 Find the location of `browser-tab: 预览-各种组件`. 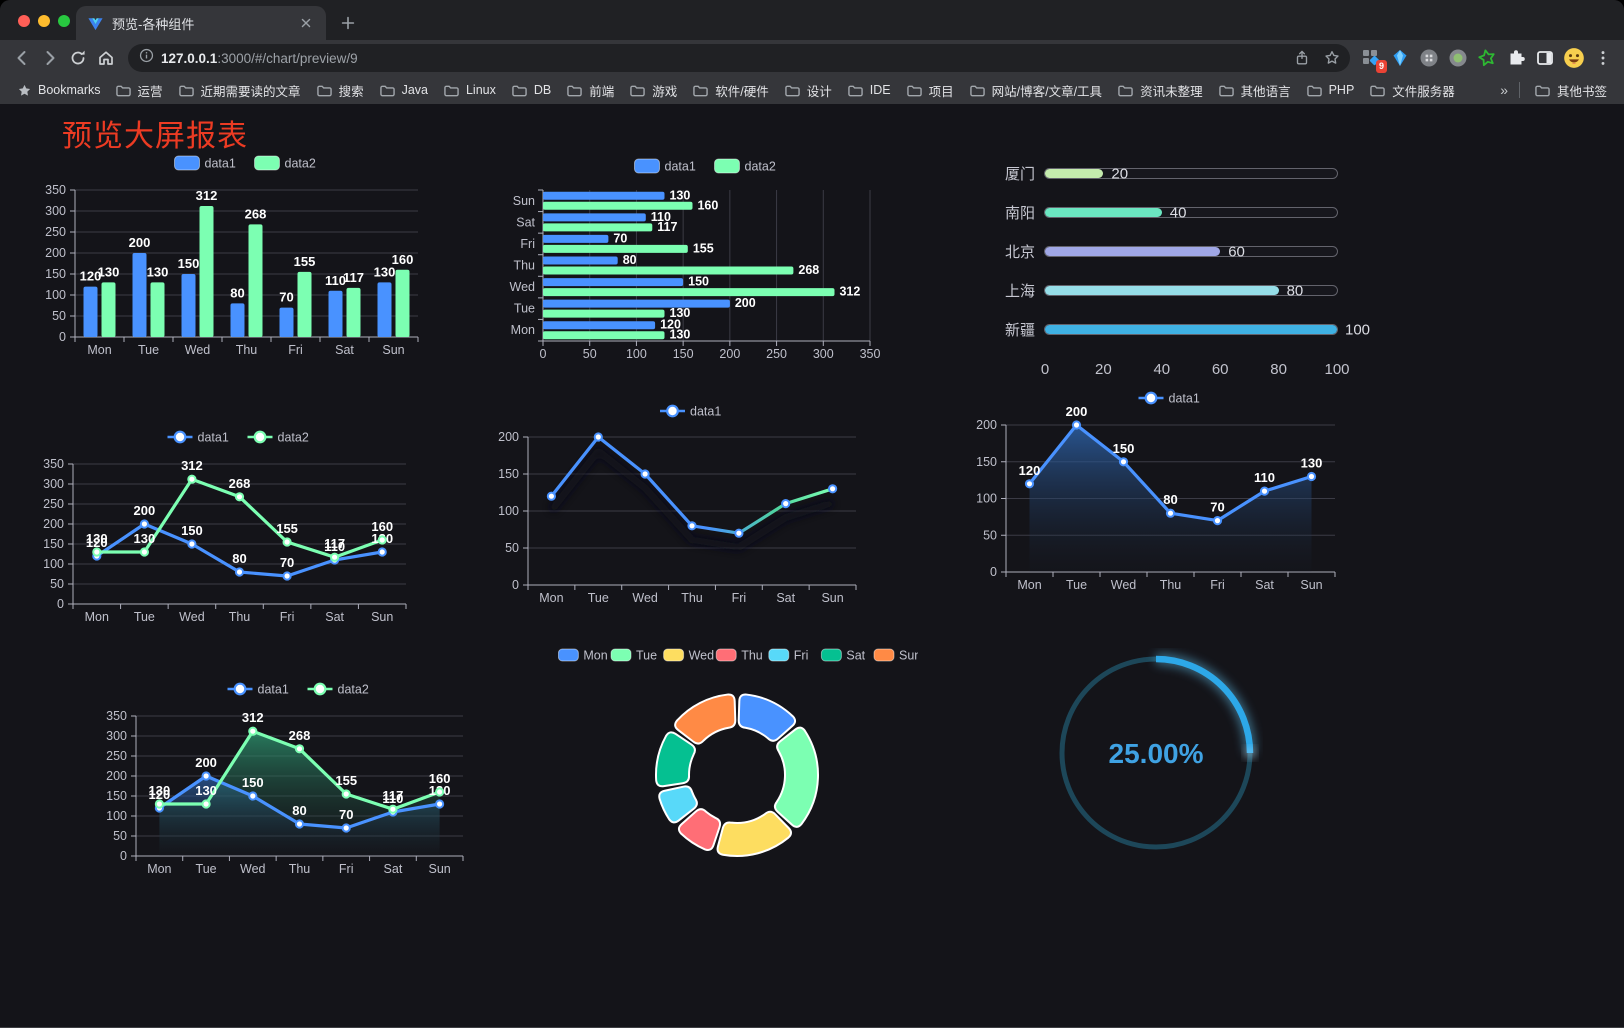

browser-tab: 预览-各种组件 is located at coordinates (201, 23).